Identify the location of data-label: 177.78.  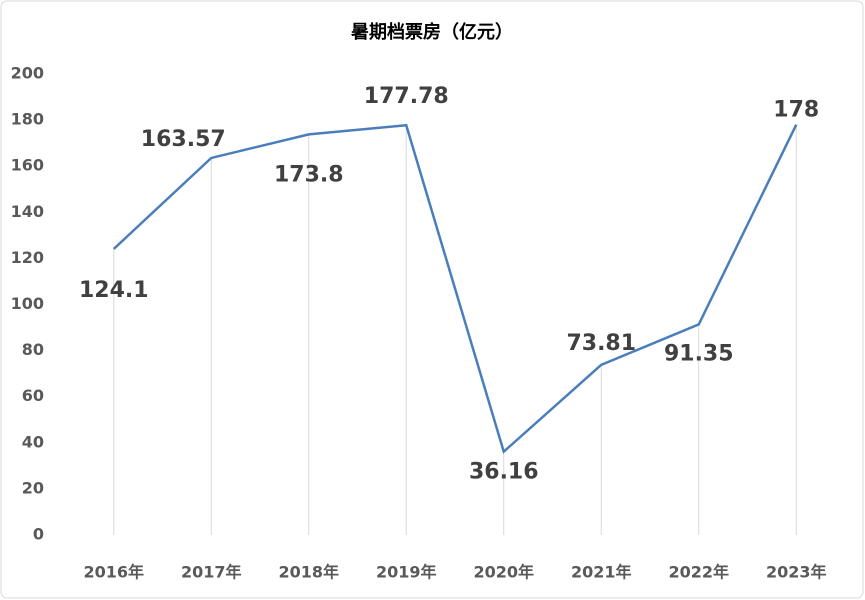
(406, 96).